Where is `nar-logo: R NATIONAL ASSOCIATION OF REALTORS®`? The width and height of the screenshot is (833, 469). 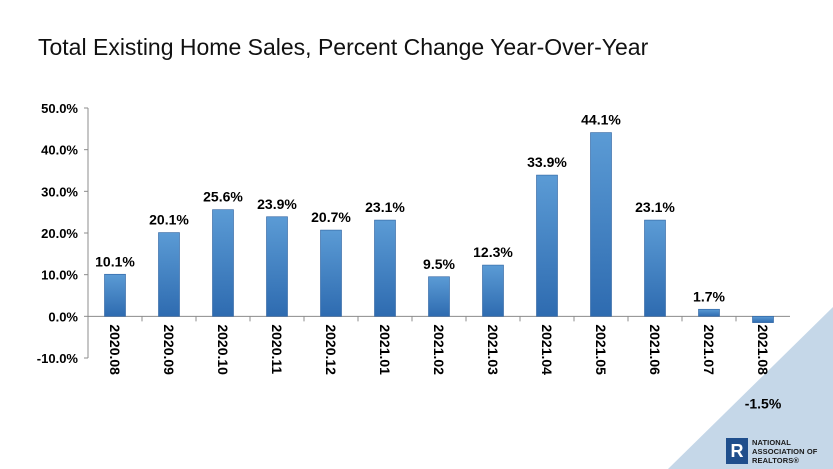 nar-logo: R NATIONAL ASSOCIATION OF REALTORS® is located at coordinates (778, 451).